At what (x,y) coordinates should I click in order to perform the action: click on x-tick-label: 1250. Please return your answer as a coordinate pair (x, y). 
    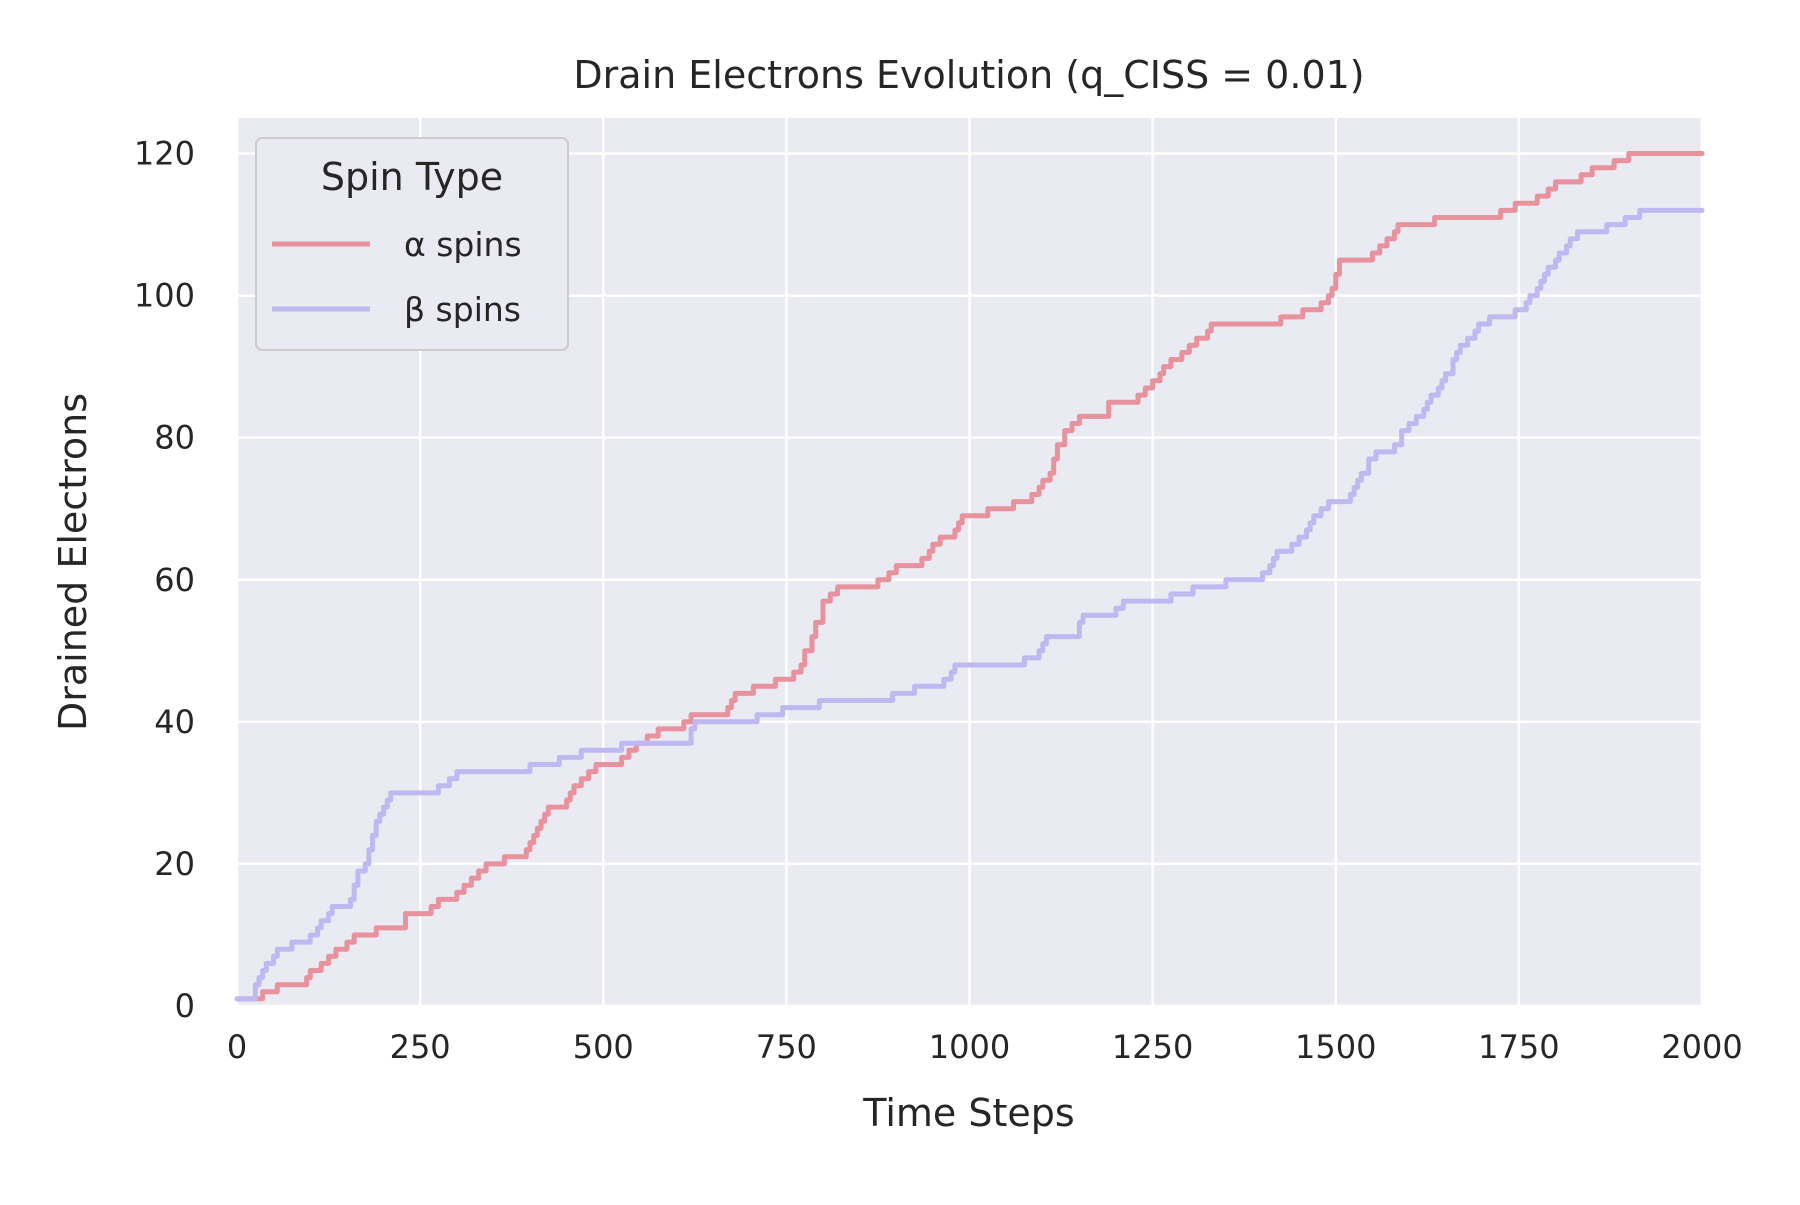
    Looking at the image, I should click on (1152, 1047).